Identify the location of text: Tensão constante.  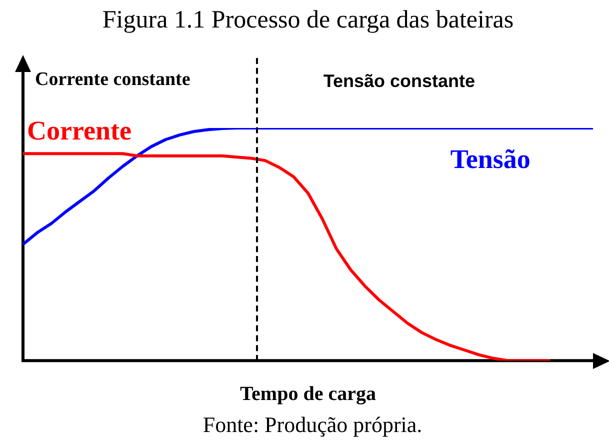
(399, 80).